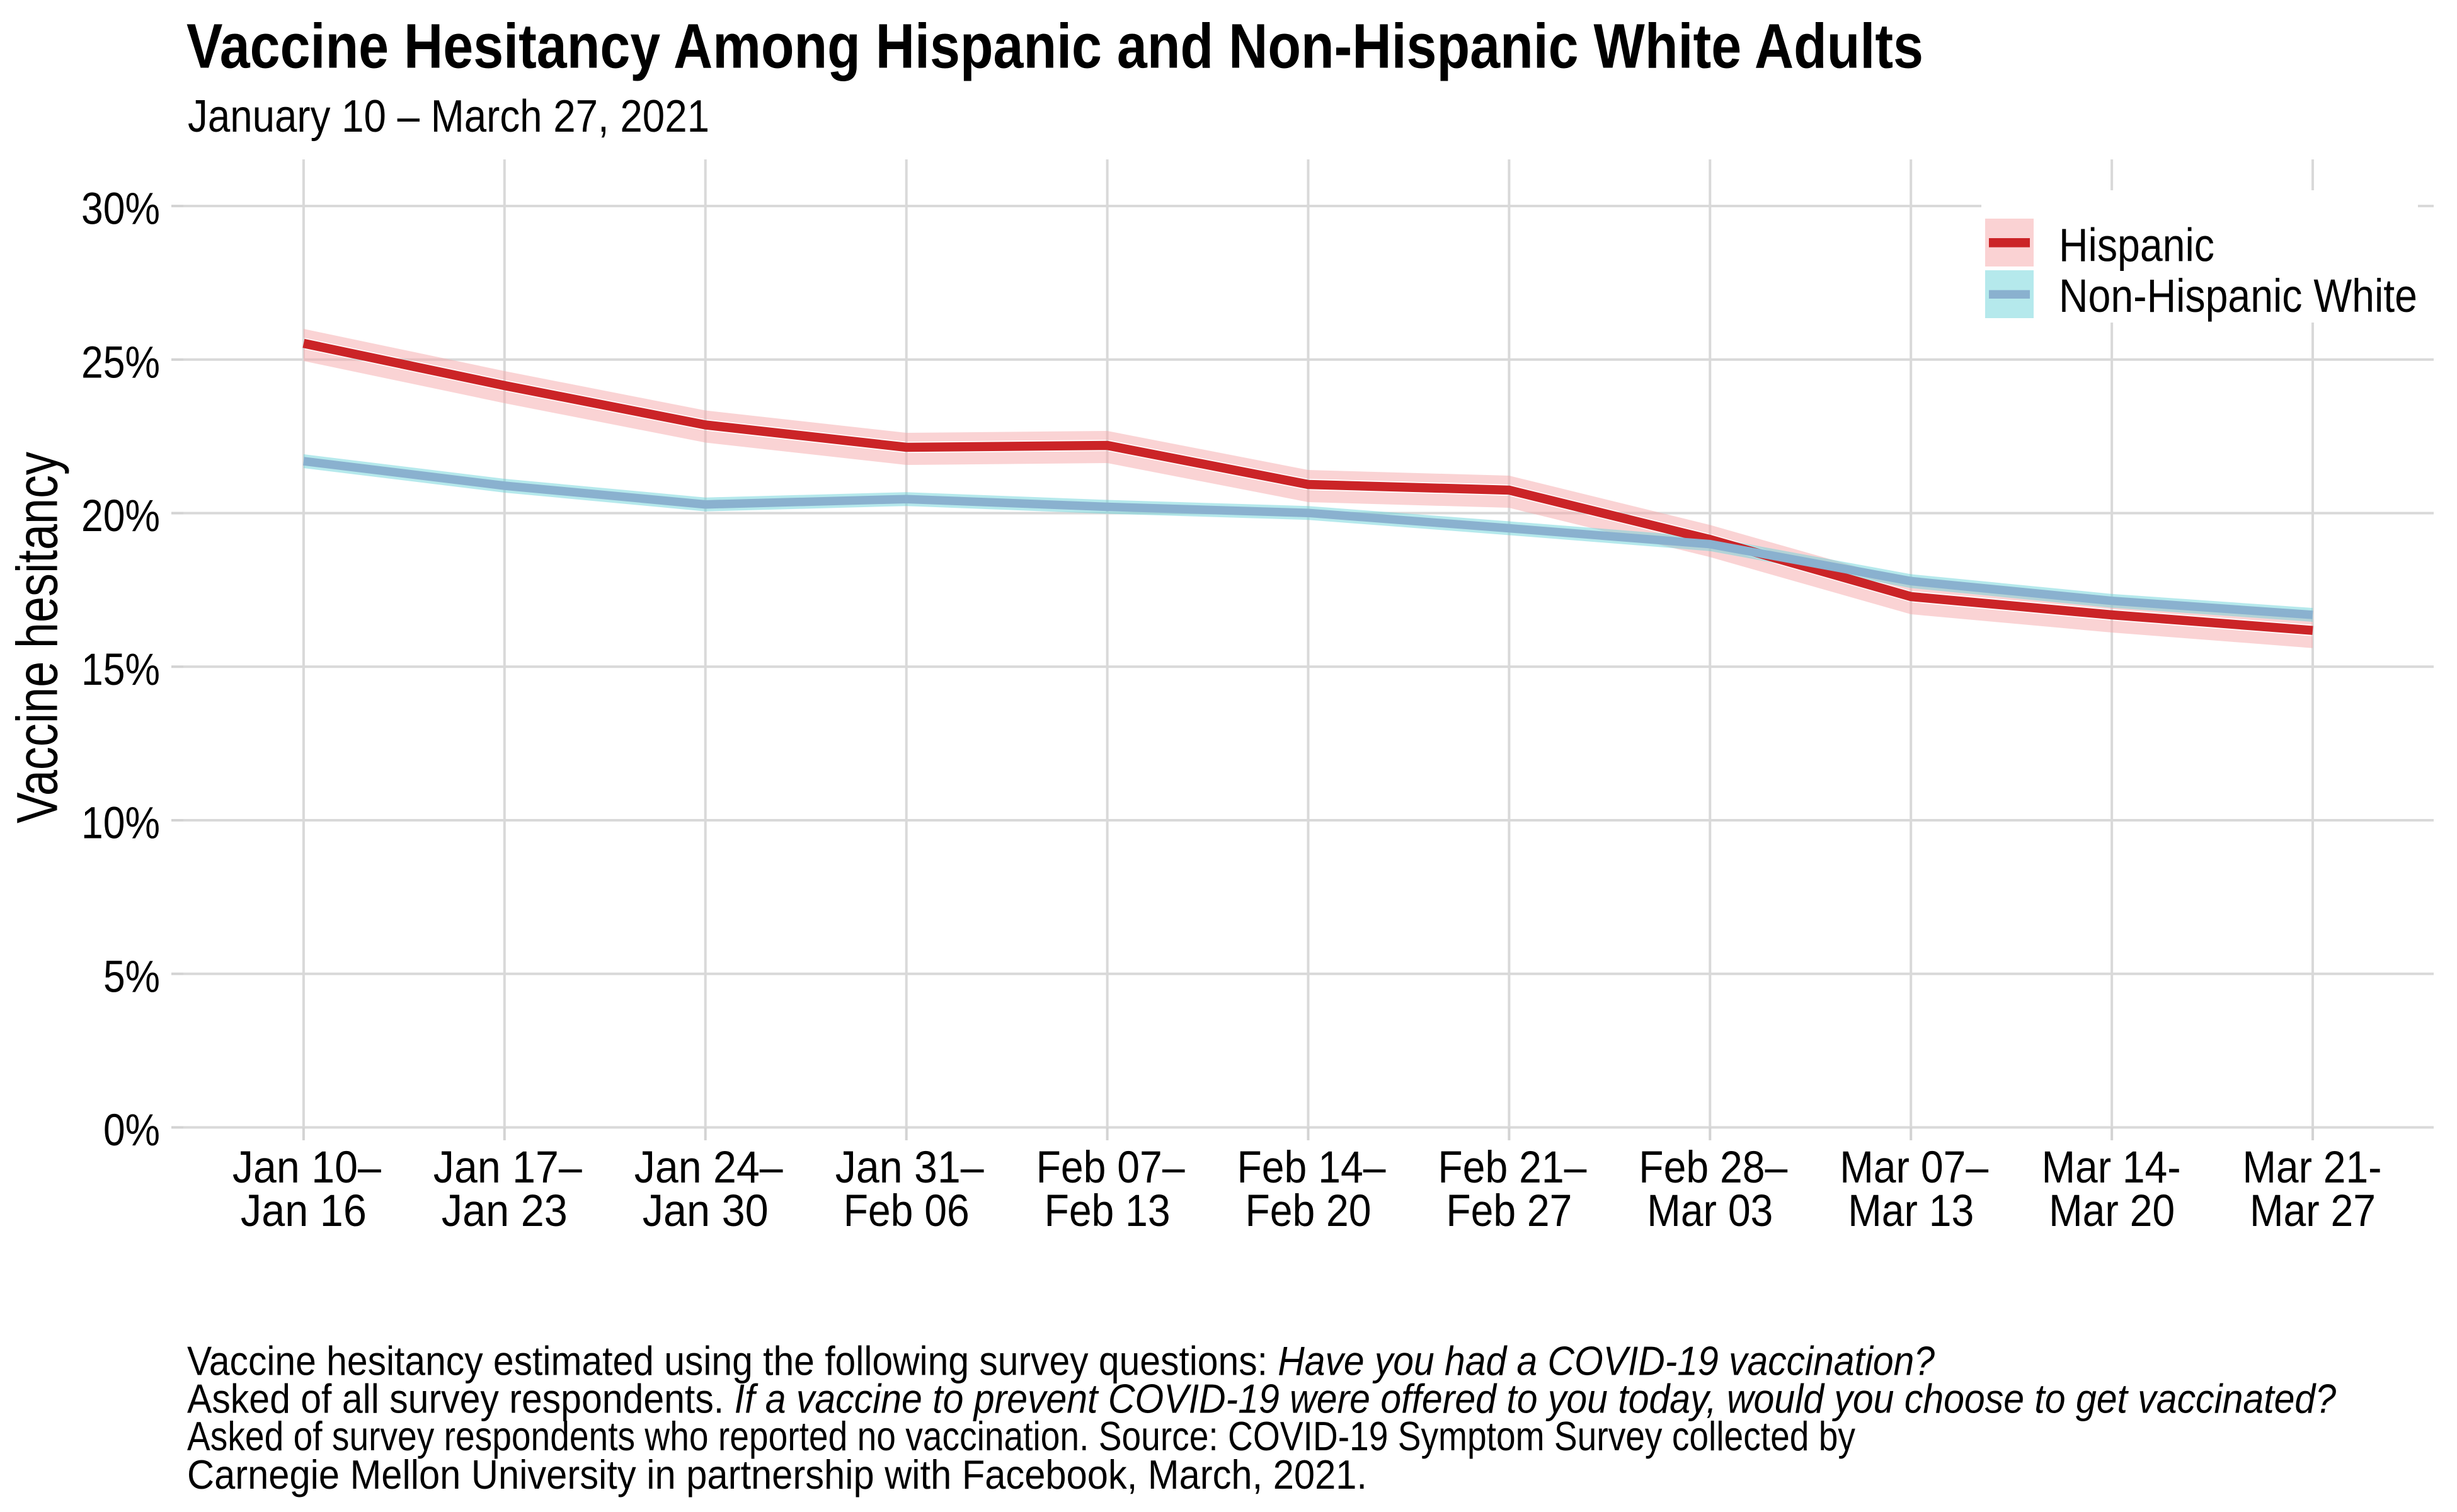 This screenshot has height=1512, width=2457. What do you see at coordinates (306, 1168) in the screenshot?
I see `svg-text: Jan 10–` at bounding box center [306, 1168].